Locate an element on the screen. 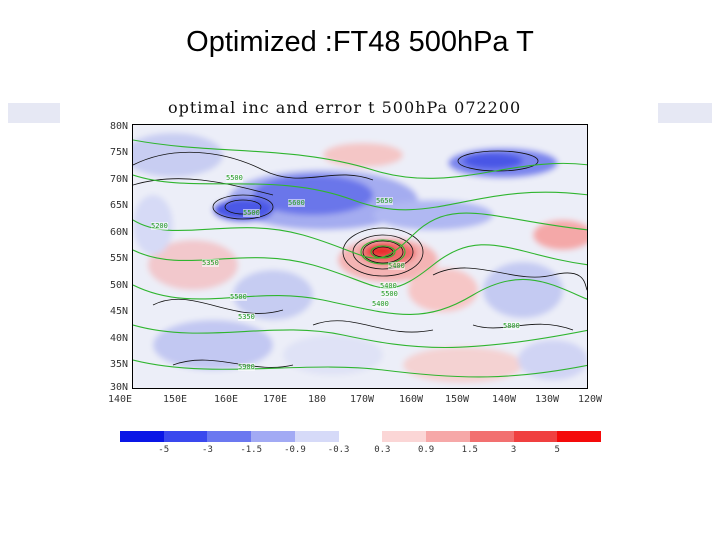  legend-label: 3 is located at coordinates (513, 450).